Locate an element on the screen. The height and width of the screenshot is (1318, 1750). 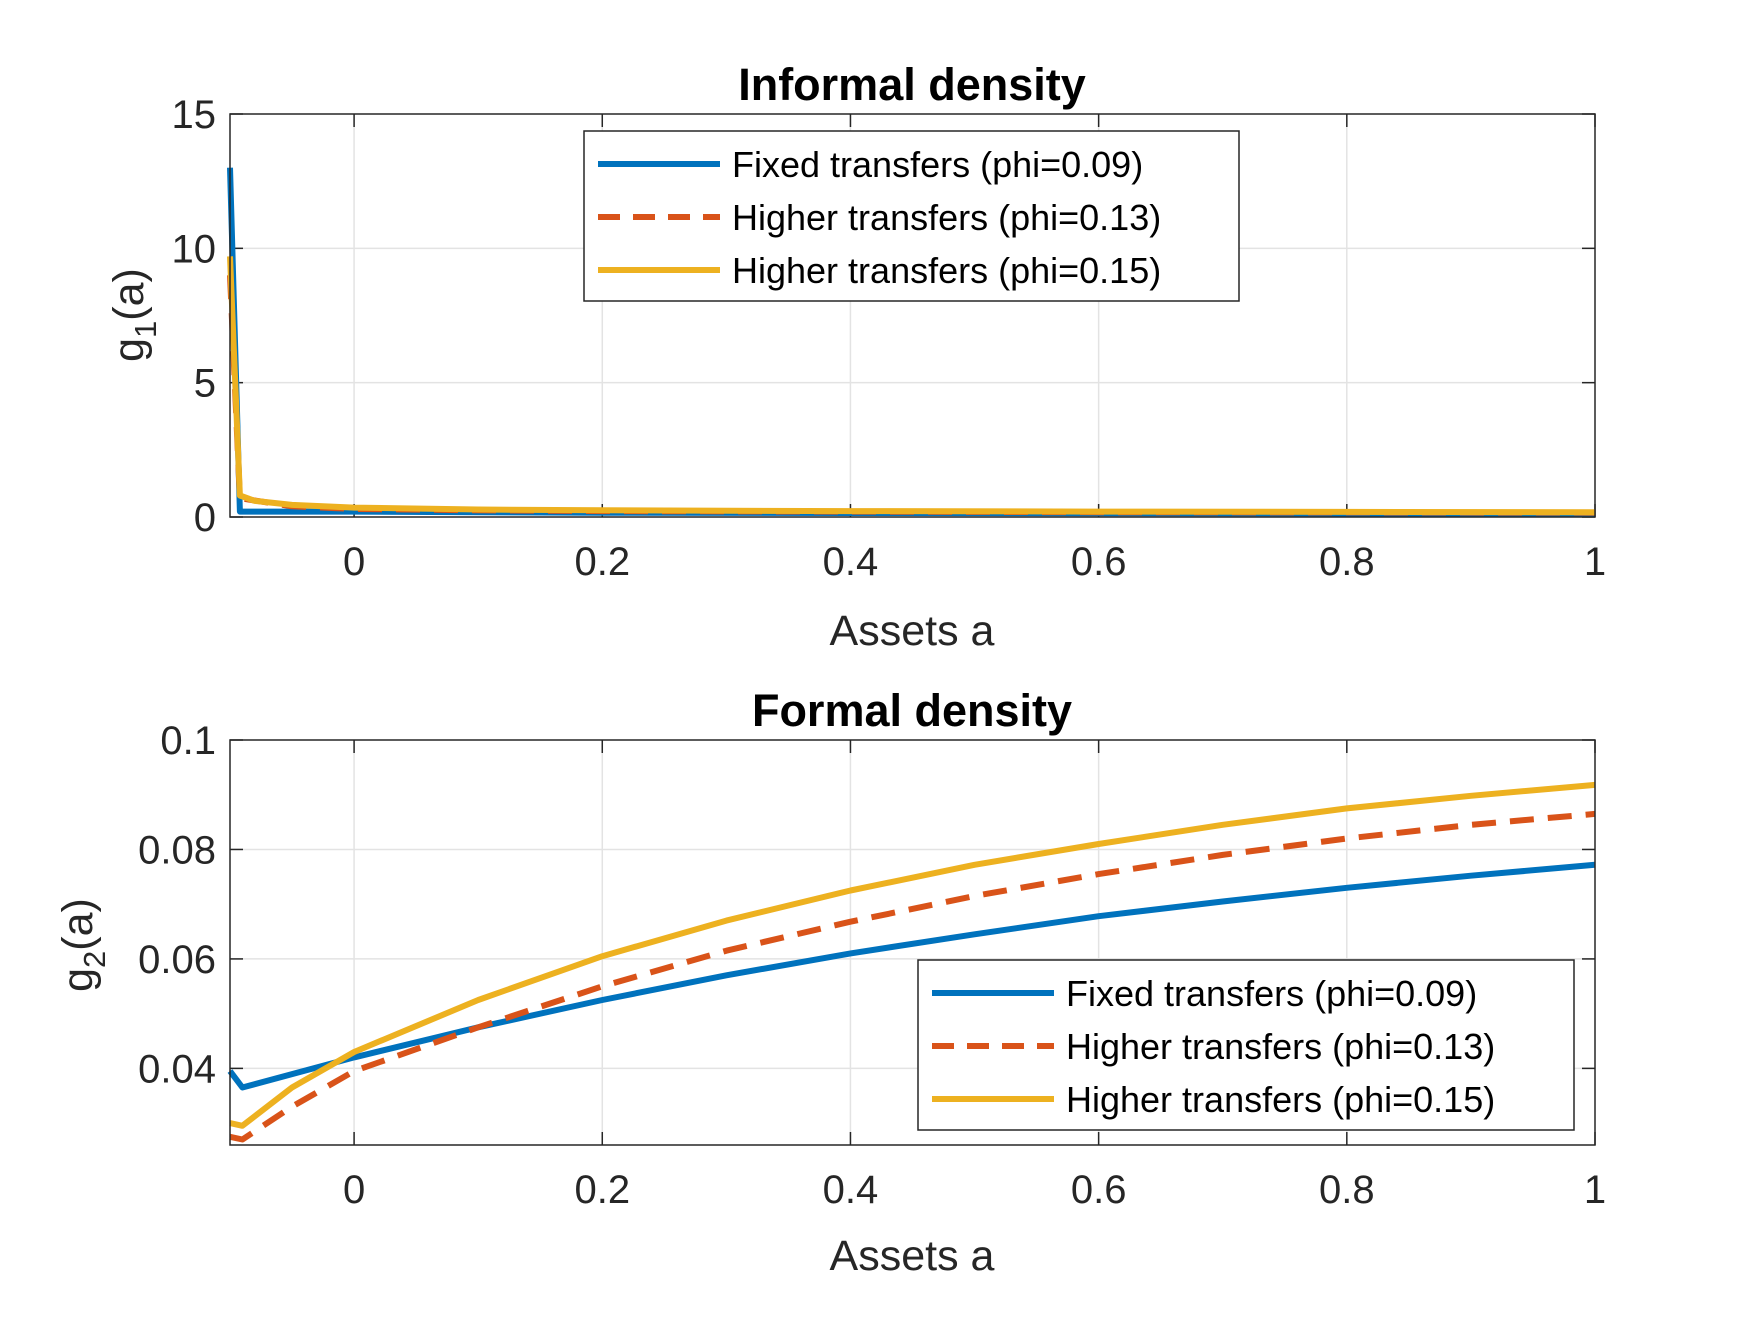
y-tick-label: 10 is located at coordinates (194, 249).